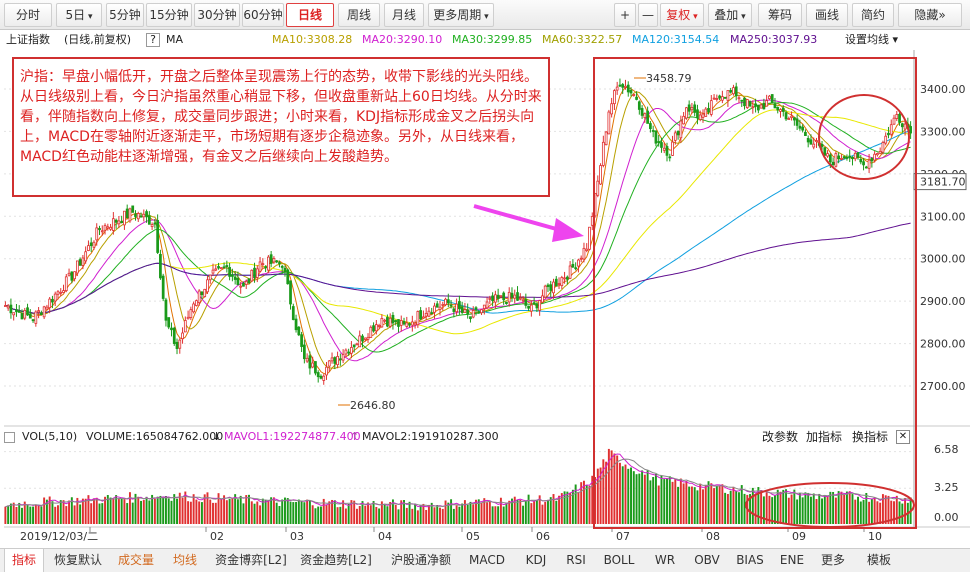  I want to click on toolbar-button-8: 月线, so click(404, 15).